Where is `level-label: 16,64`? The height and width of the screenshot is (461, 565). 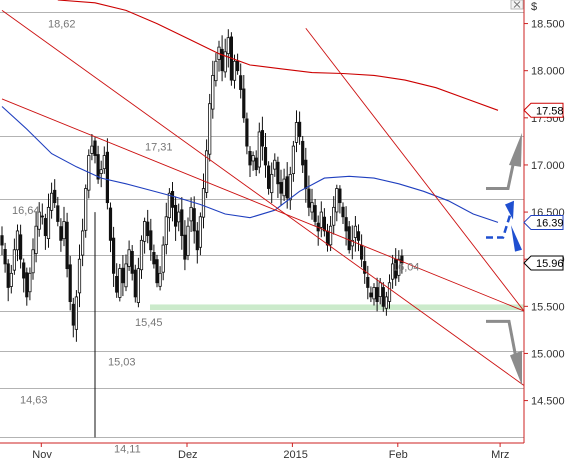
level-label: 16,64 is located at coordinates (26, 211).